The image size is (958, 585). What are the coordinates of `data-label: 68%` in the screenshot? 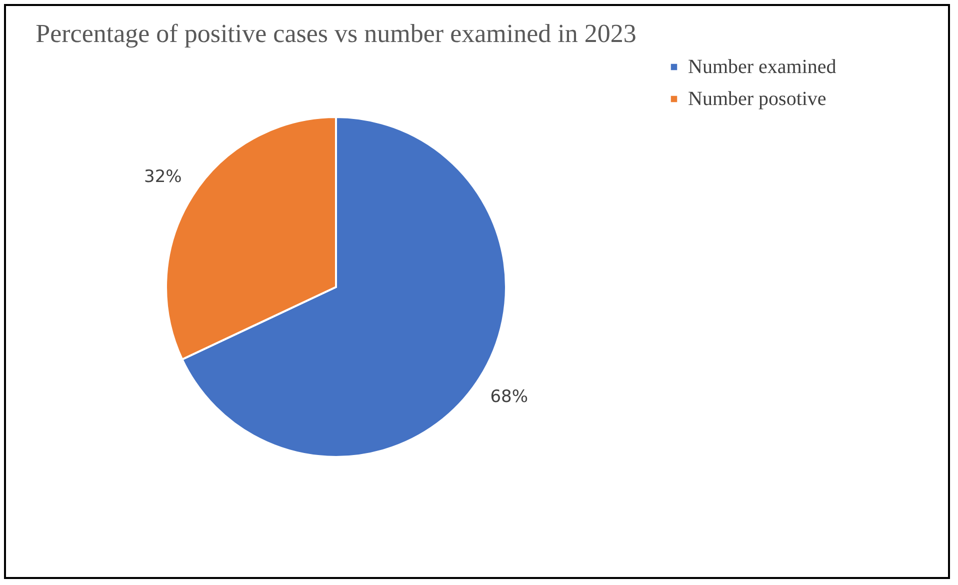 It's located at (509, 396).